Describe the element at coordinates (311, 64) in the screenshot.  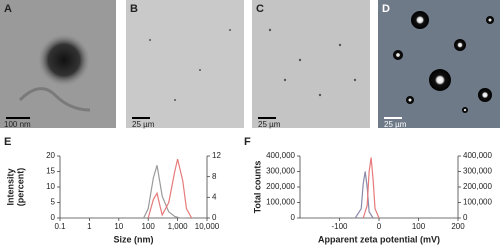
I see `micrograph-c` at that location.